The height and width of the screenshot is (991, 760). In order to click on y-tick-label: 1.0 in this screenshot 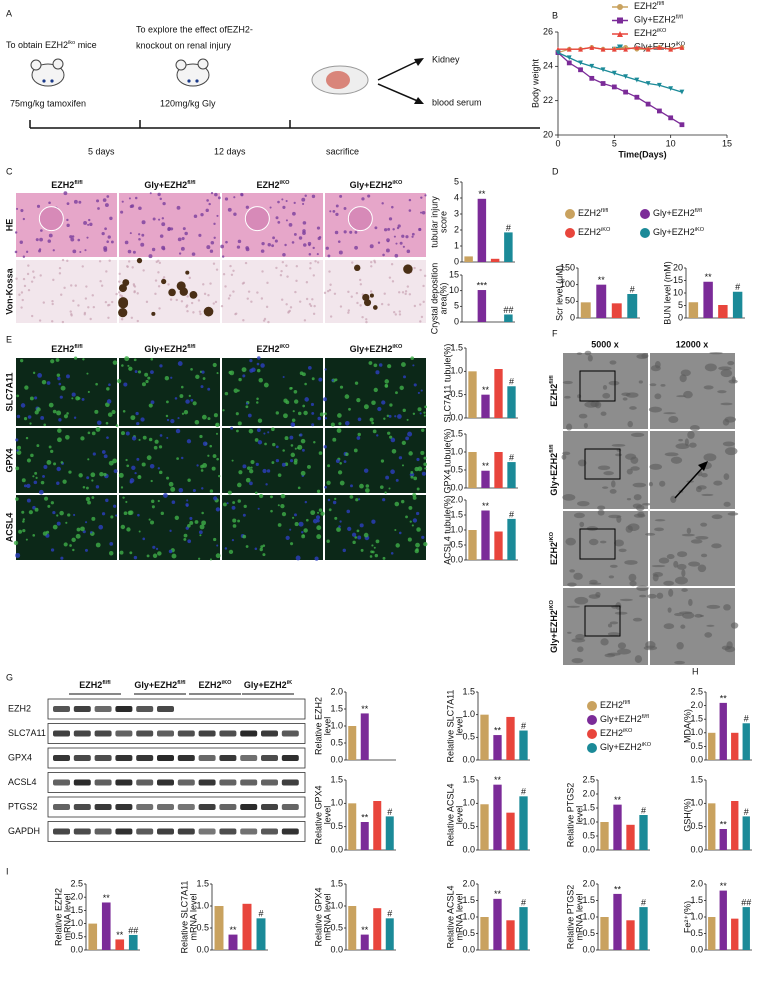, I will do `click(336, 725)`.